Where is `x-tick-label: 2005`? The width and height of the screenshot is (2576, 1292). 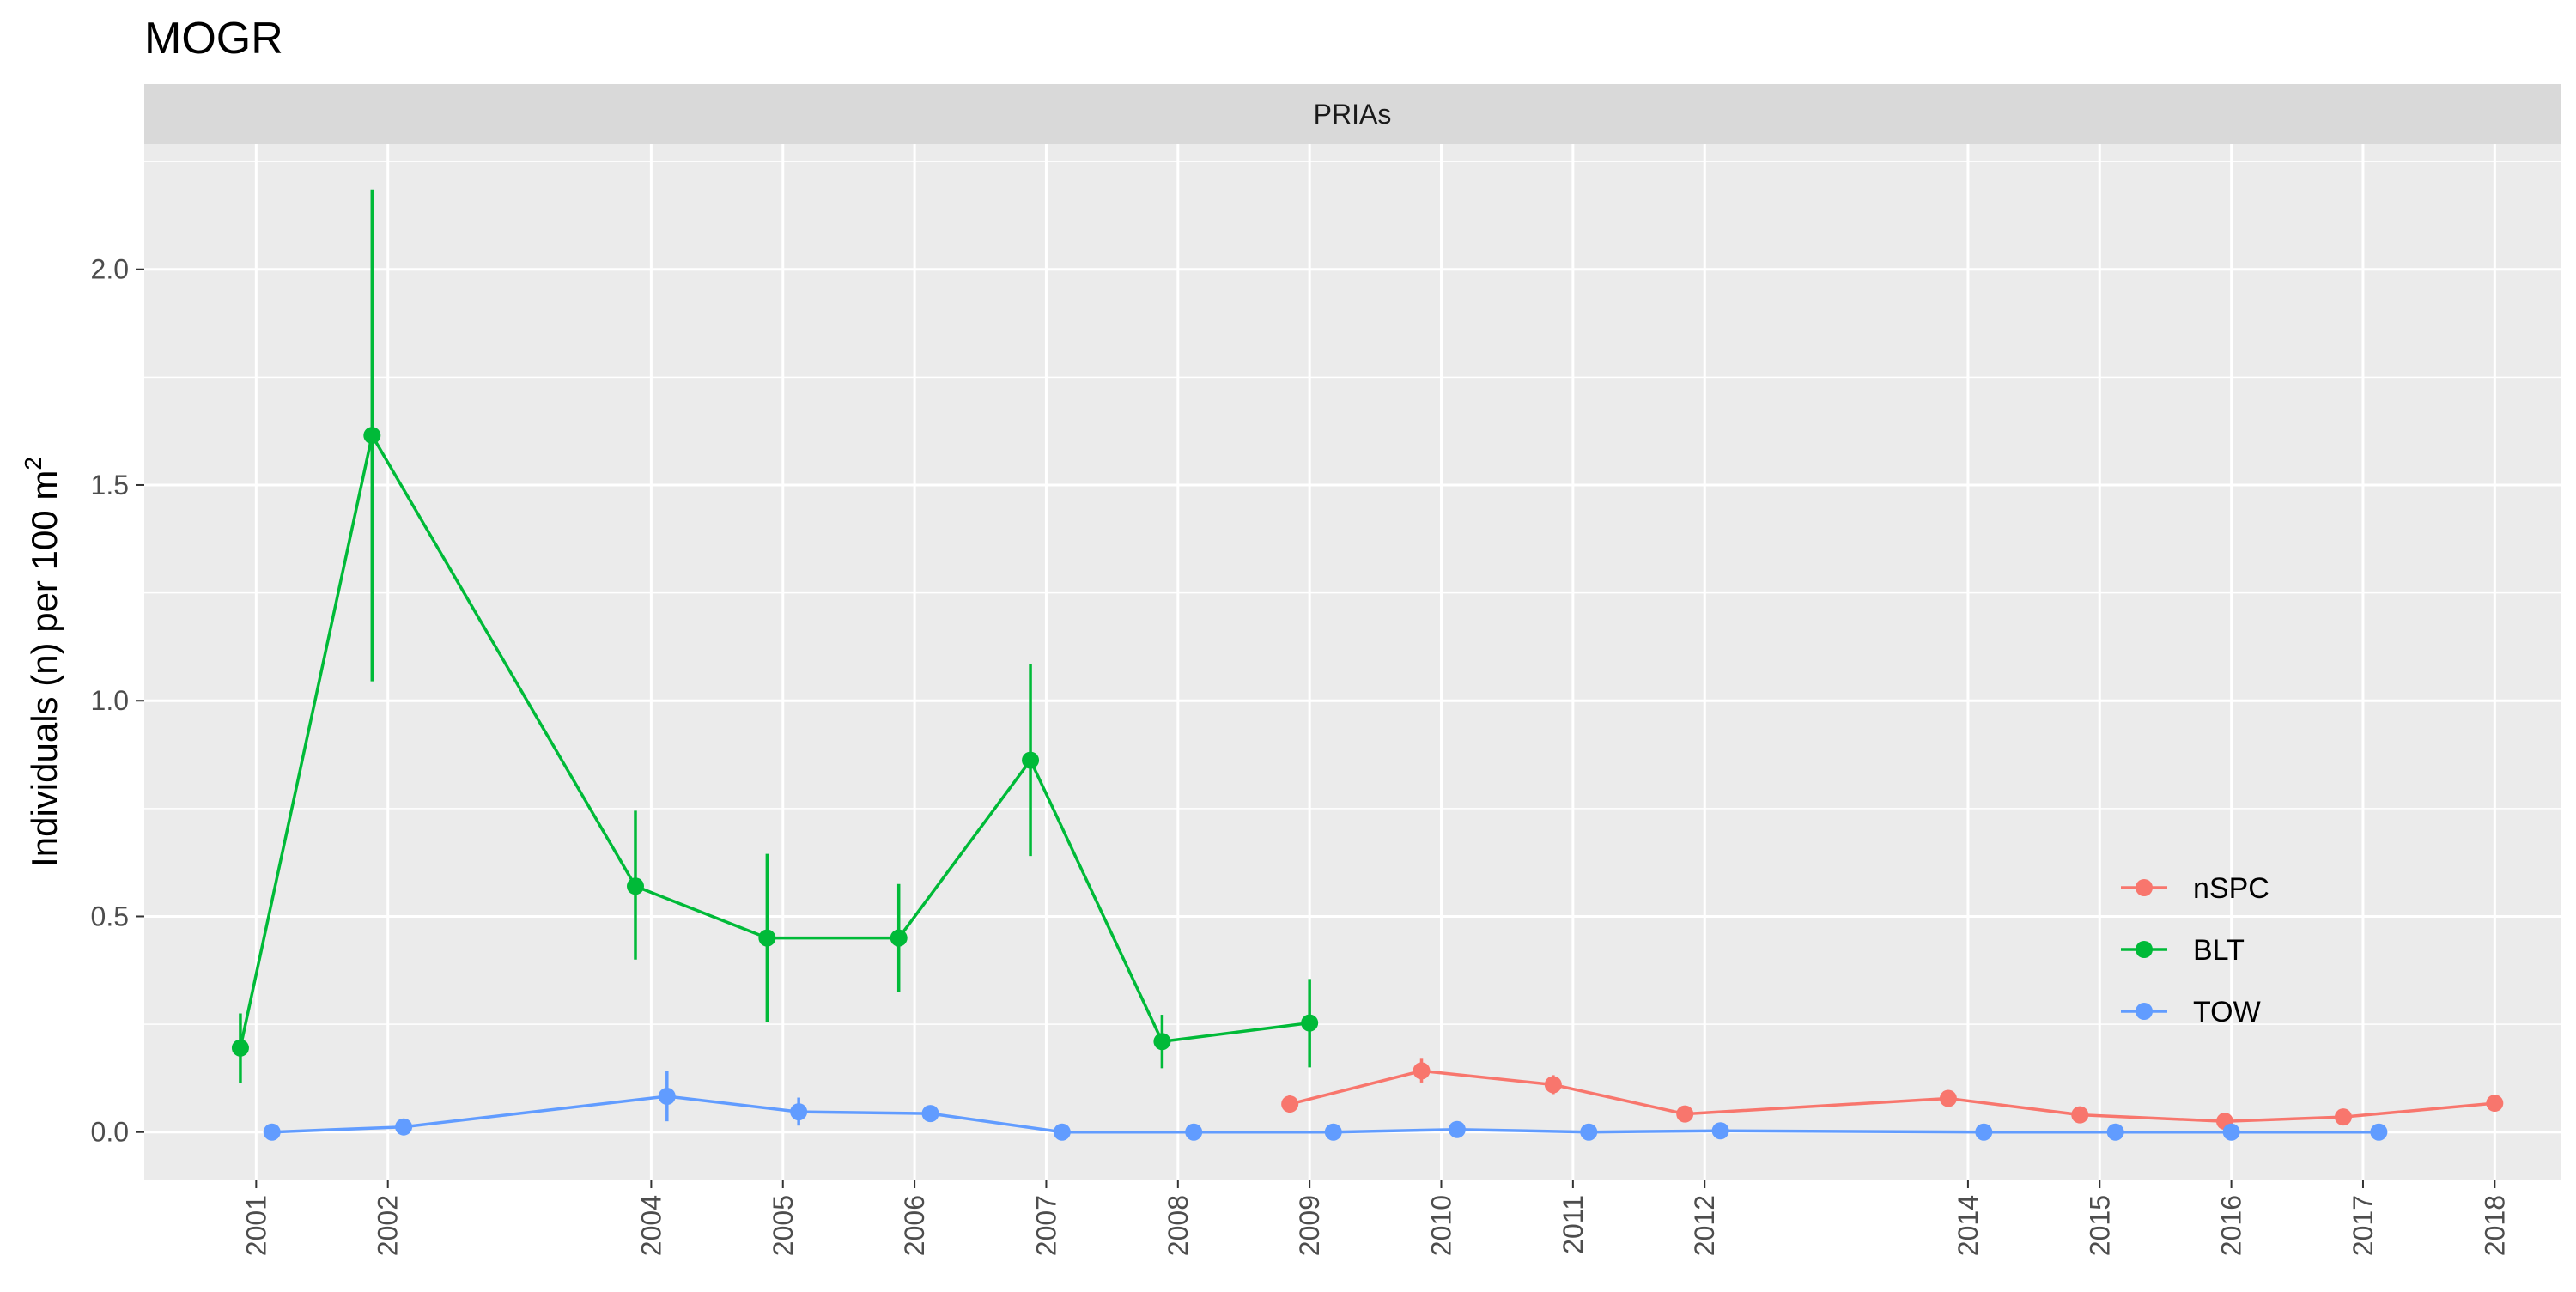 x-tick-label: 2005 is located at coordinates (783, 1225).